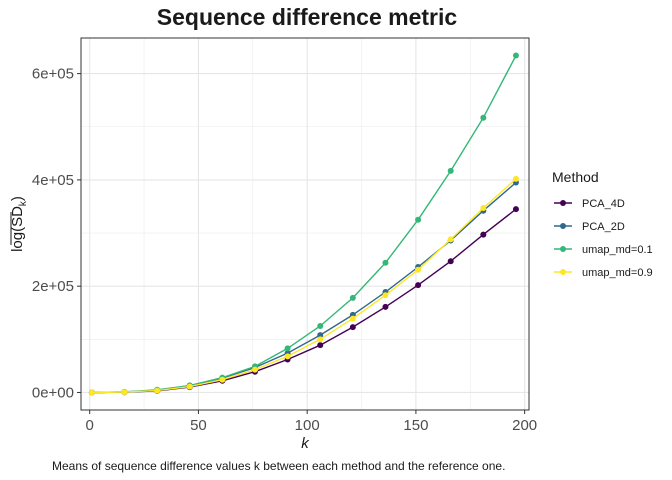 This screenshot has height=480, width=672. What do you see at coordinates (524, 425) in the screenshot?
I see `x-tick-label: 200` at bounding box center [524, 425].